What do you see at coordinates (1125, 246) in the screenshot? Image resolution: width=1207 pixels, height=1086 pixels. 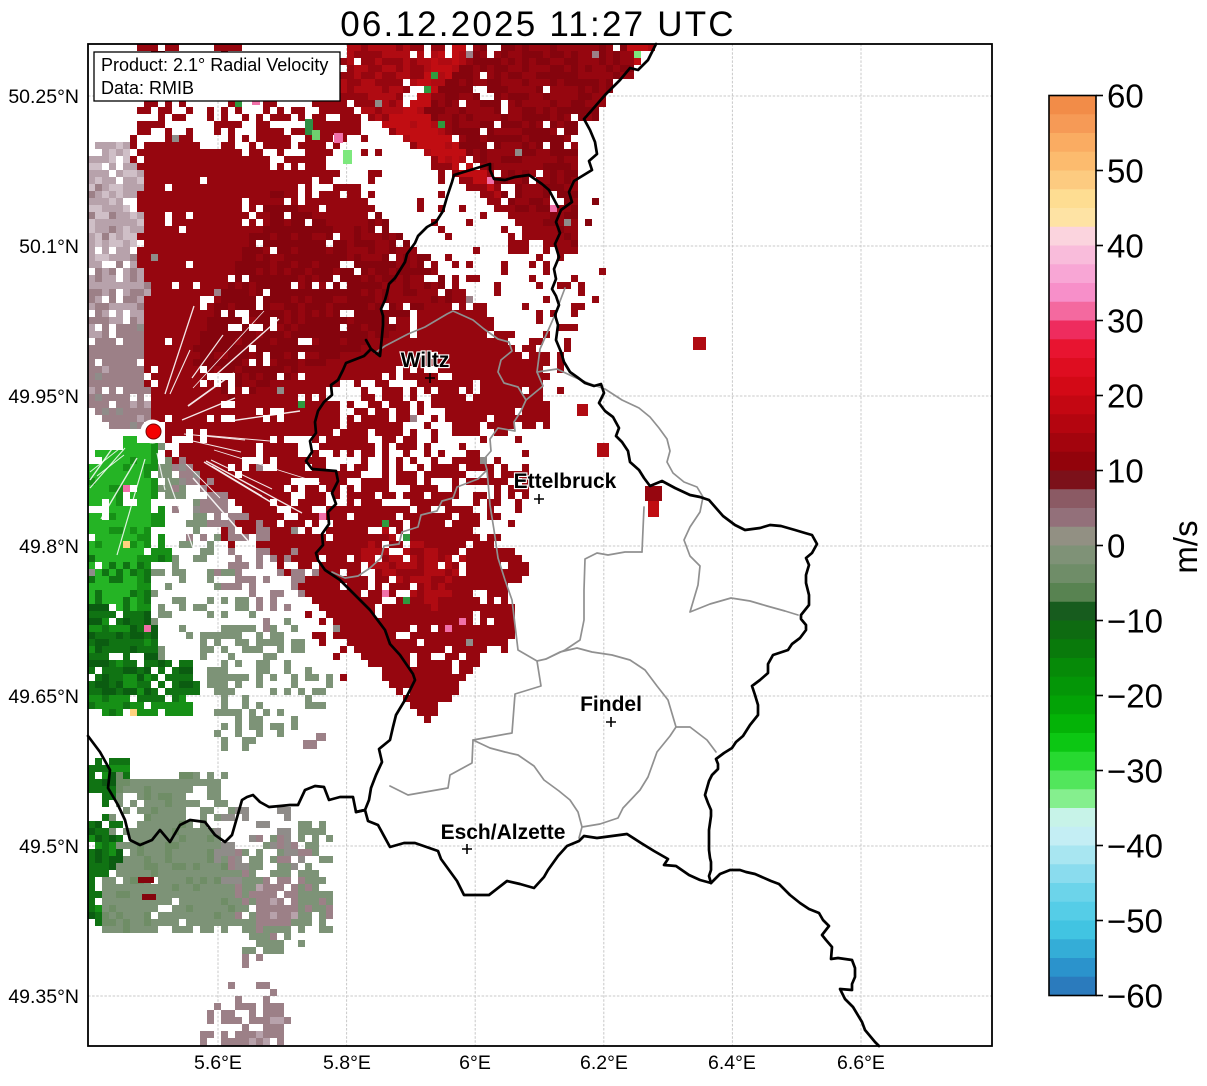 I see `svg-text: 40` at bounding box center [1125, 246].